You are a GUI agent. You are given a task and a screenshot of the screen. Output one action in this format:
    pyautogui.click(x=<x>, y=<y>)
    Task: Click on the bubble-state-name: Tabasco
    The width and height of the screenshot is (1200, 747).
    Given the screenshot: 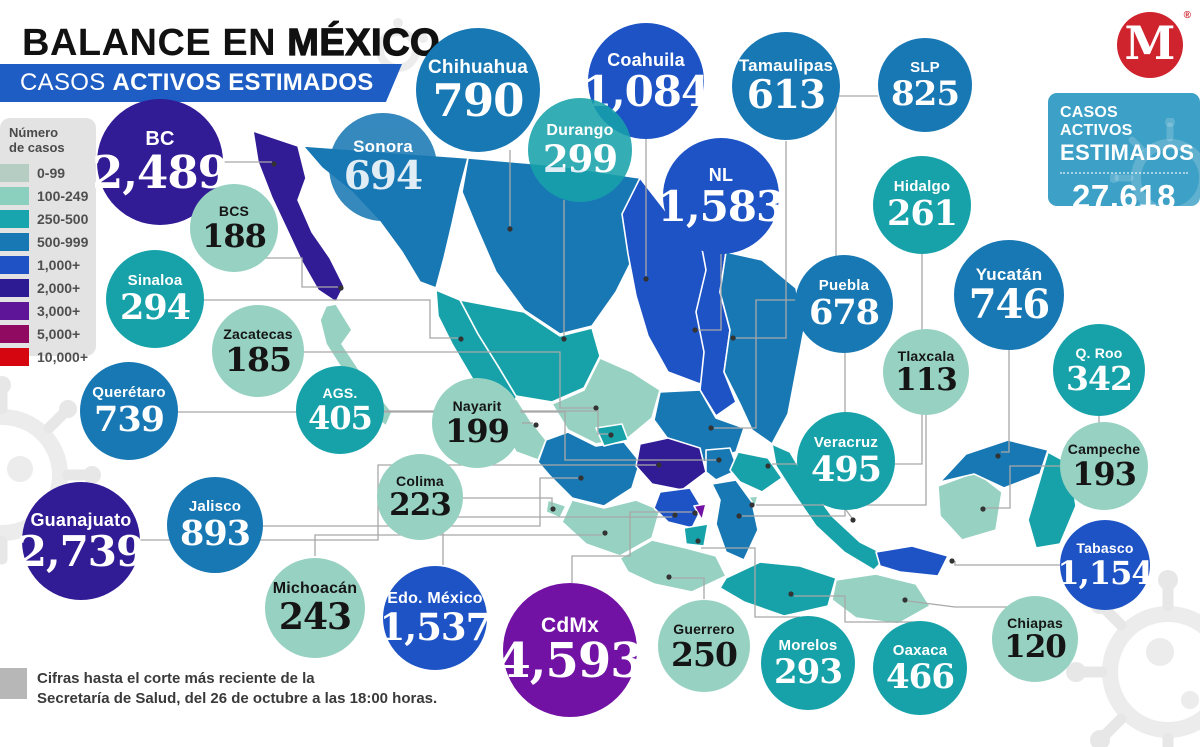 What is the action you would take?
    pyautogui.click(x=1105, y=548)
    